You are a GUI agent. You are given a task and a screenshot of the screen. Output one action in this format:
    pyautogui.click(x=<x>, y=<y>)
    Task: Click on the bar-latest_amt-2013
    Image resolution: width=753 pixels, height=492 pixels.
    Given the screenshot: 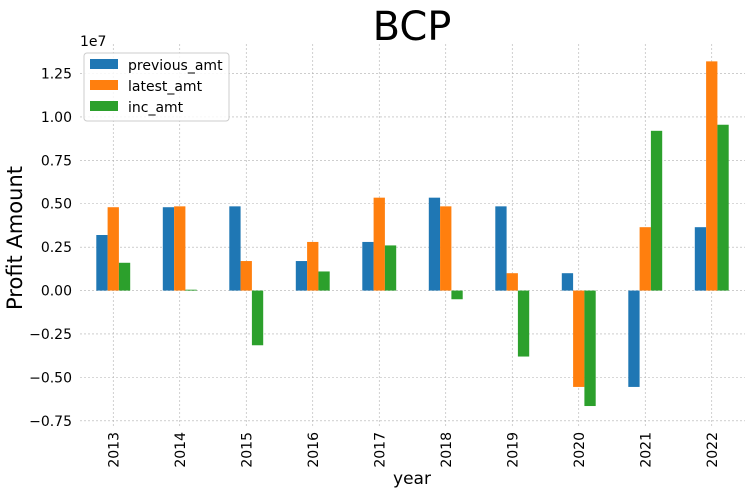 What is the action you would take?
    pyautogui.click(x=113, y=249)
    